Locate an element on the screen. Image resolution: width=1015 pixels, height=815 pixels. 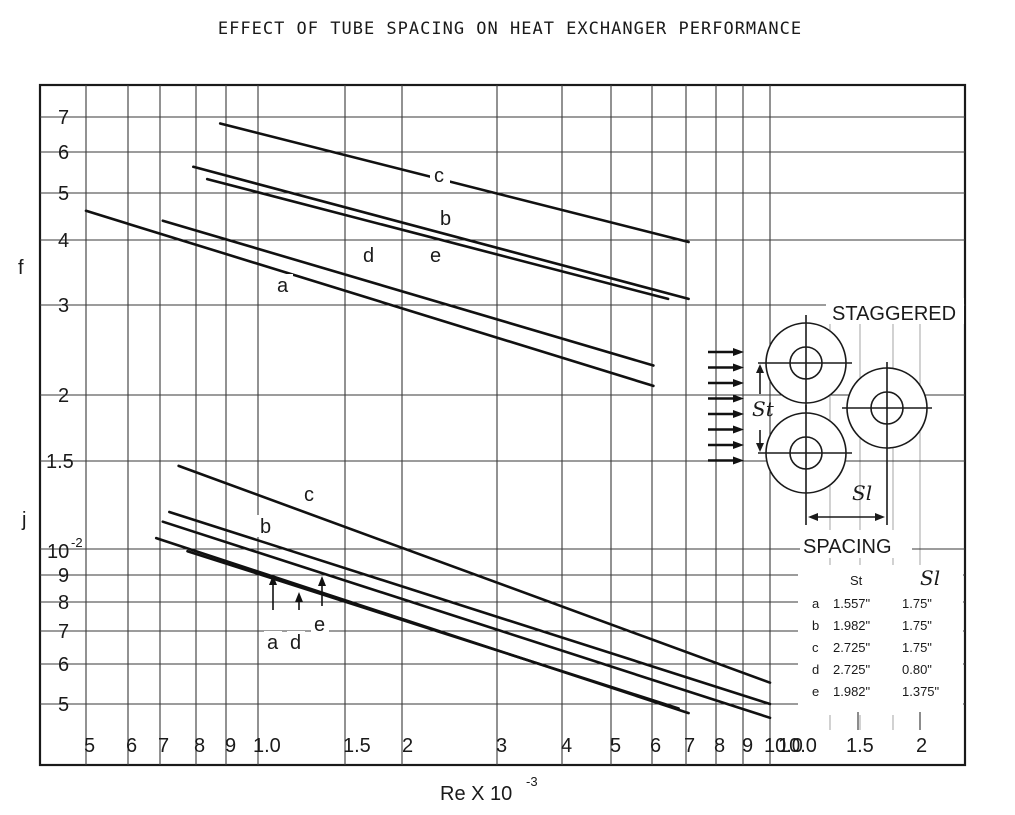
diagram-scale-label: 2 is located at coordinates (921, 746).